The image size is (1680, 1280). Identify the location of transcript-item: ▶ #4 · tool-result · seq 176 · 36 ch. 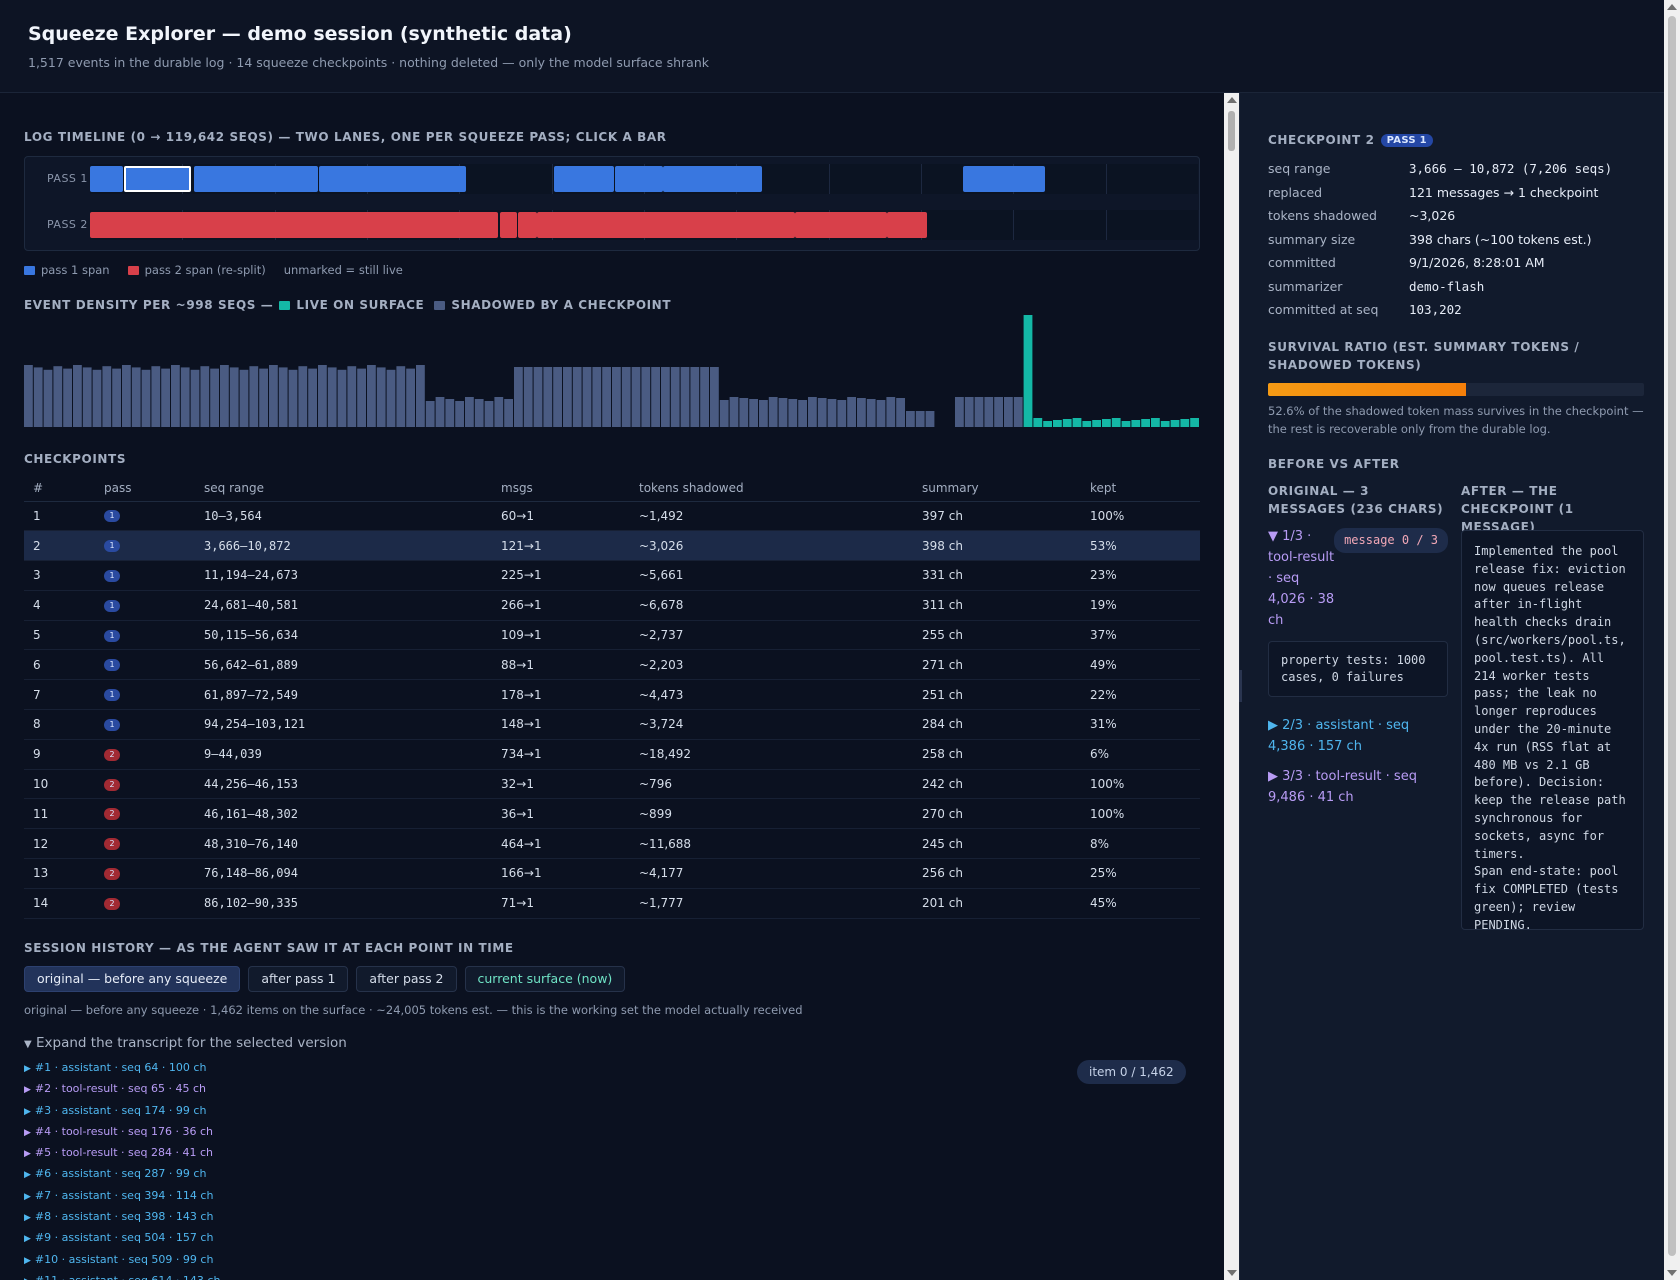
(122, 1135).